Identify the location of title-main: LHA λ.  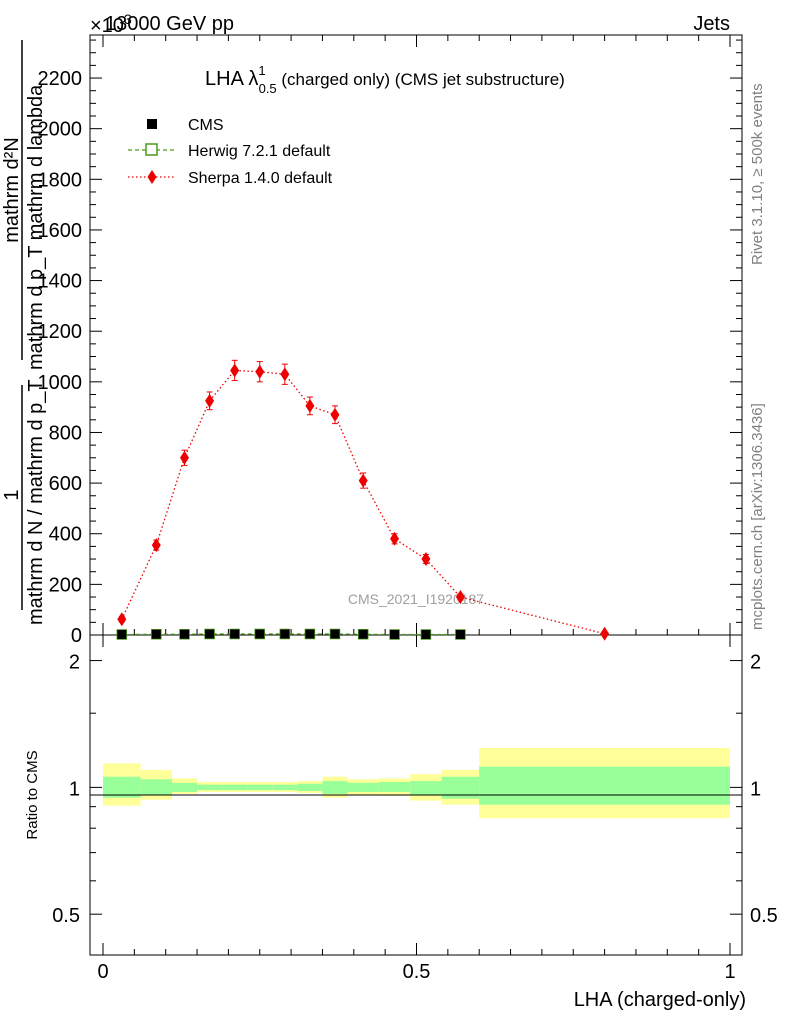
(231, 79).